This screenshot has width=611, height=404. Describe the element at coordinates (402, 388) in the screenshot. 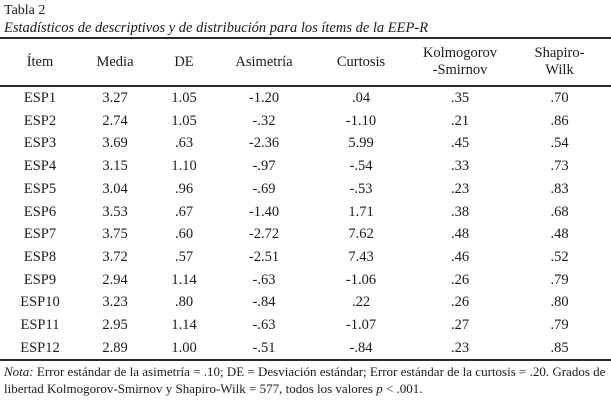

I see `note-tail: < .001.` at that location.